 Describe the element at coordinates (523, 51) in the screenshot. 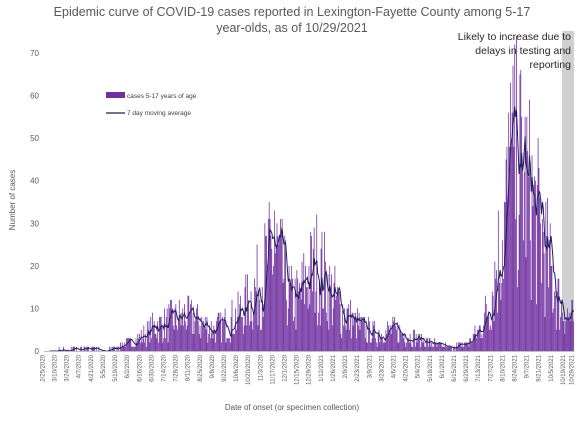

I see `delay-annotation-line-2: delays in testing and` at that location.